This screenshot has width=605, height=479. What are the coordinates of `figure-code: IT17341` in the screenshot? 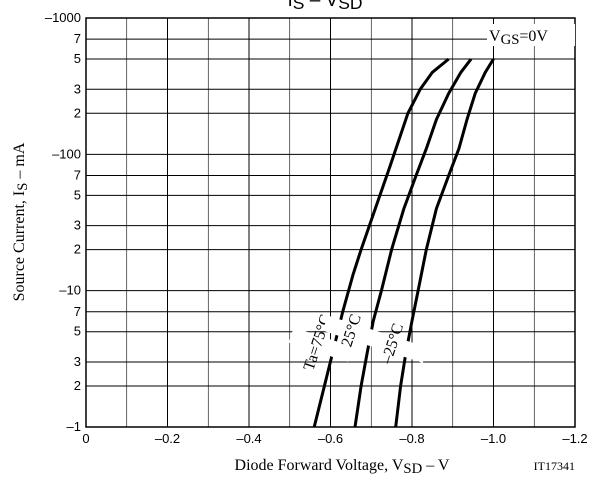 It's located at (554, 466).